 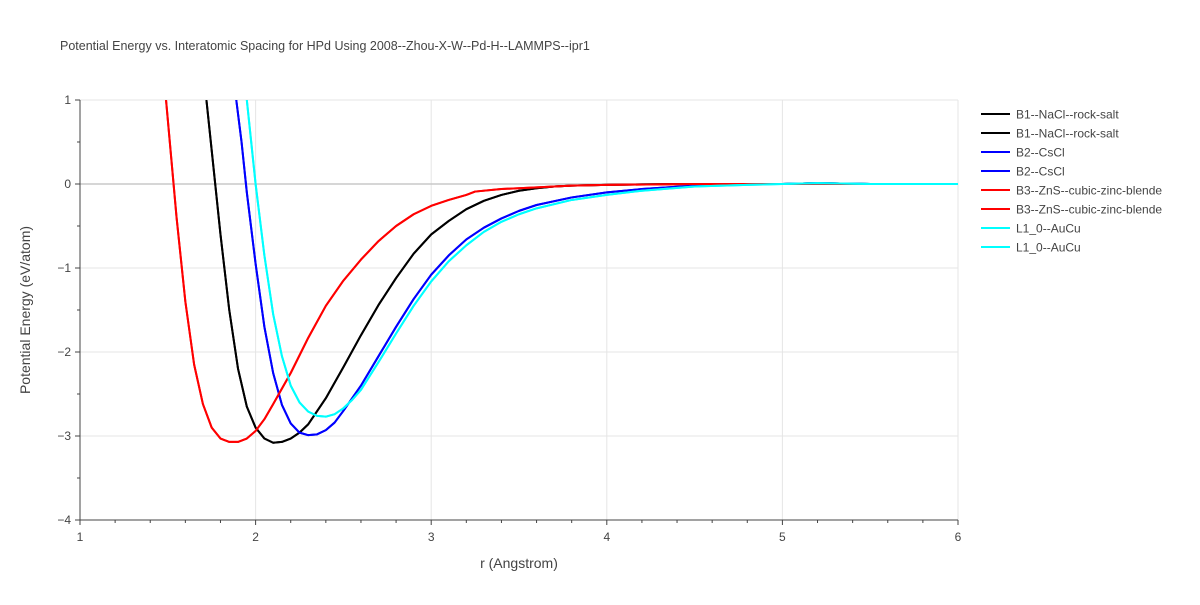 I want to click on y-tick-label: −1, so click(x=64, y=268).